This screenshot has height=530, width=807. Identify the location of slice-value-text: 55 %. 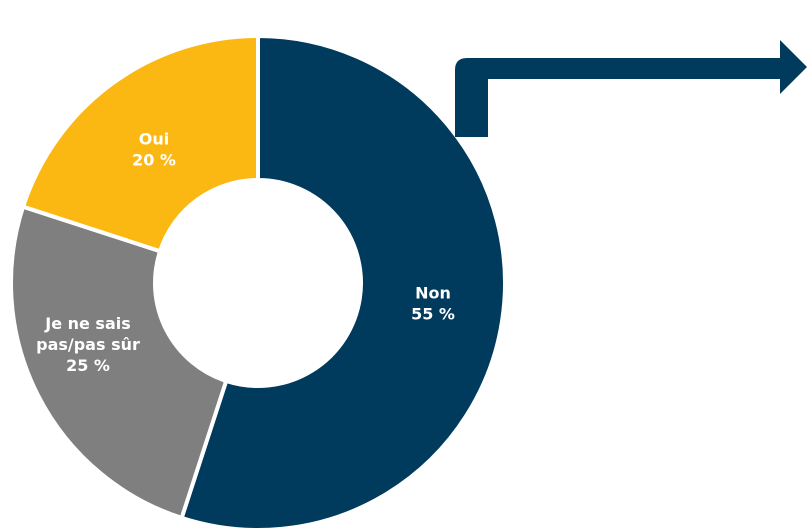
(433, 314).